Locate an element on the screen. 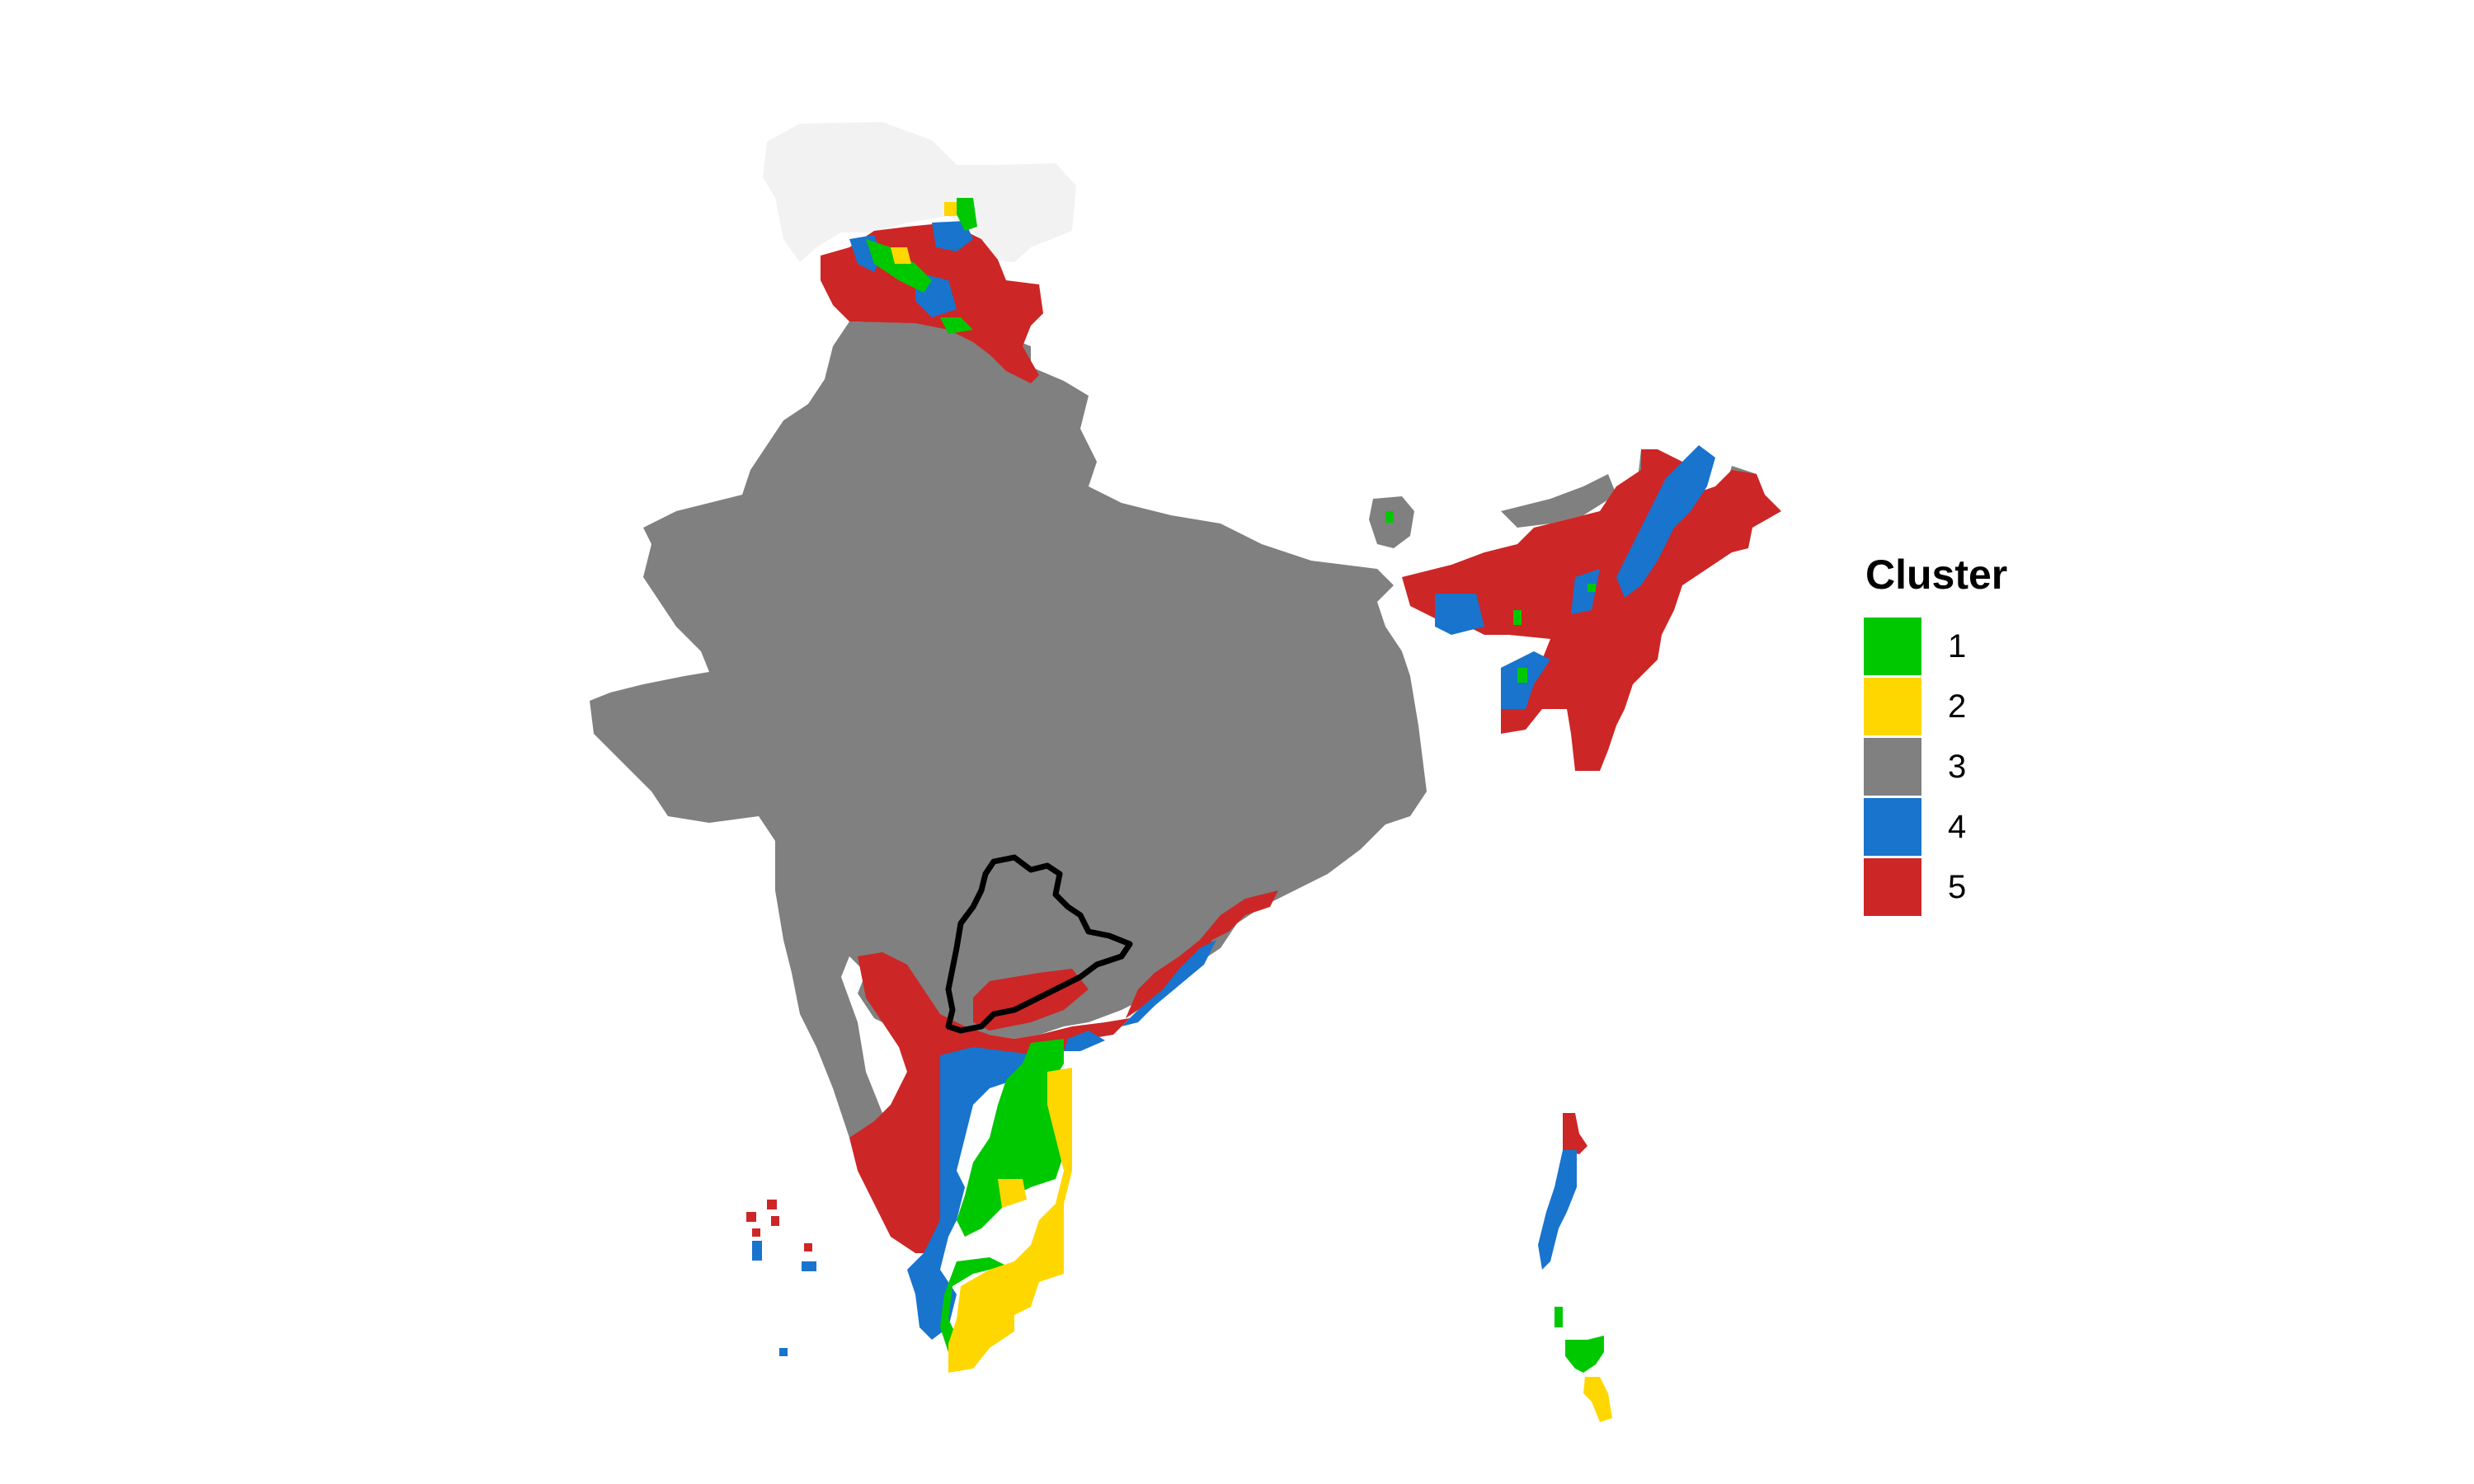  legend-item-3: 3 is located at coordinates (1935, 766).